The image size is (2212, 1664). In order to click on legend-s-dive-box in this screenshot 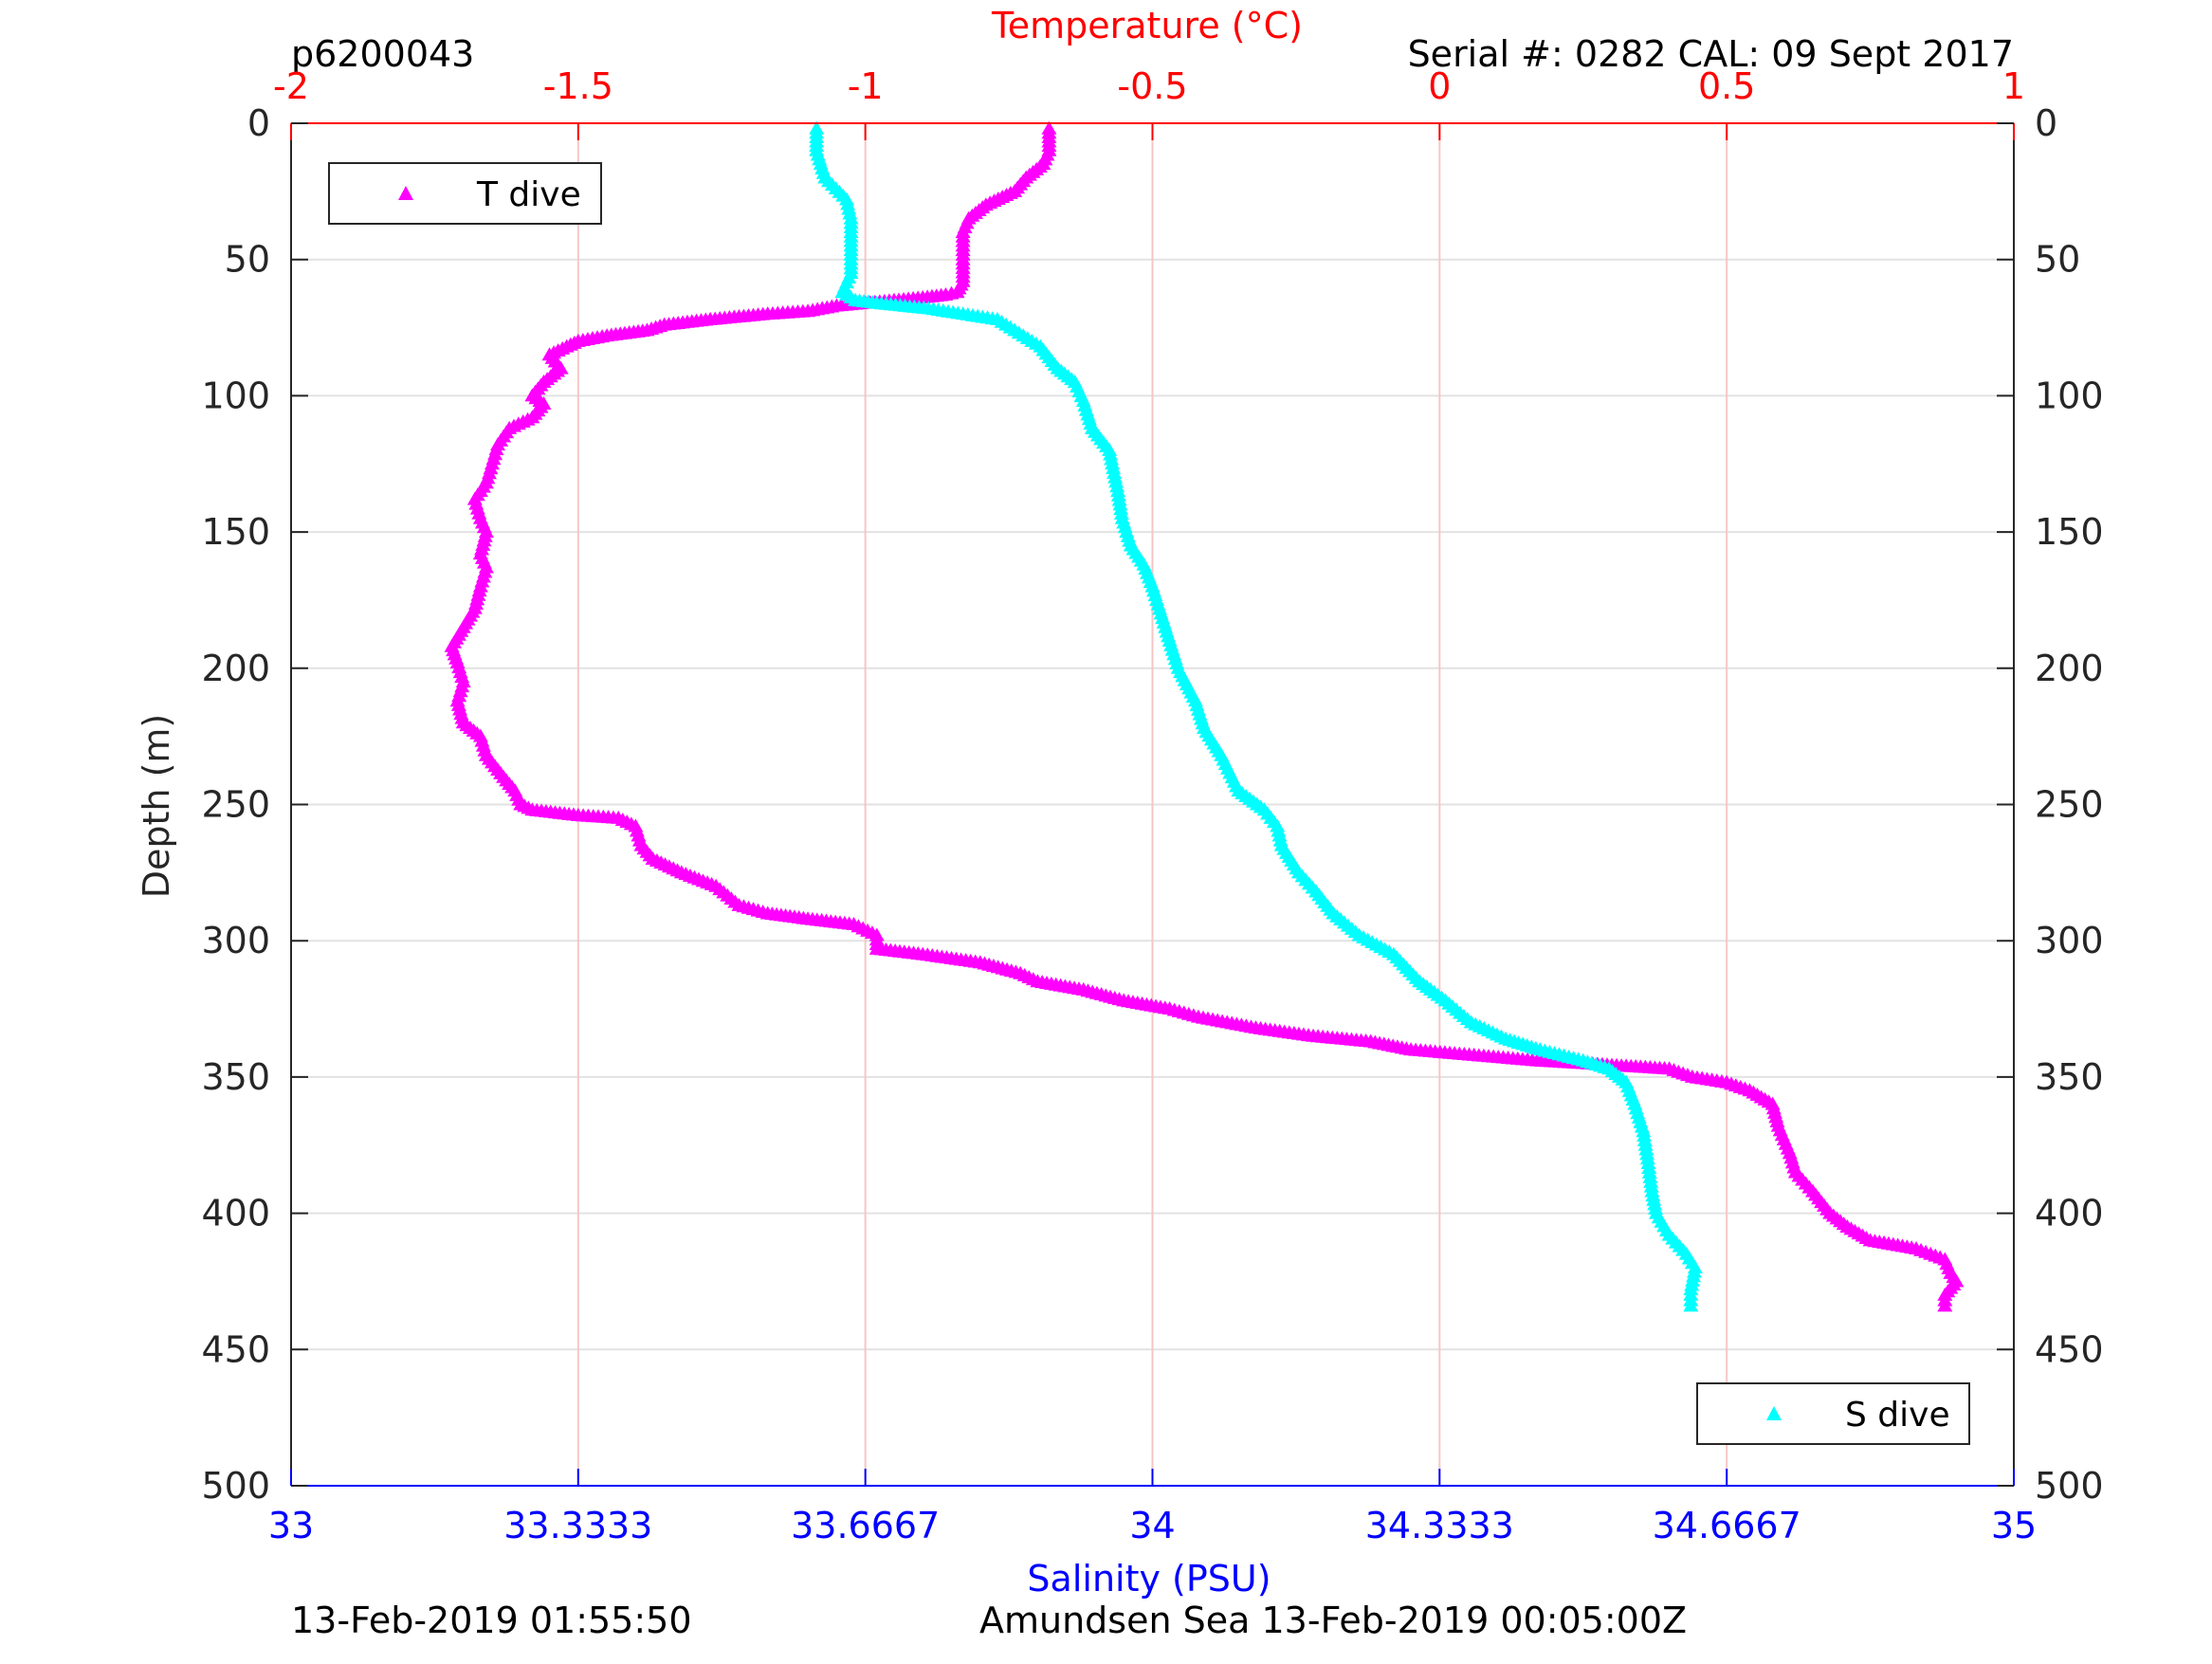, I will do `click(1833, 1413)`.